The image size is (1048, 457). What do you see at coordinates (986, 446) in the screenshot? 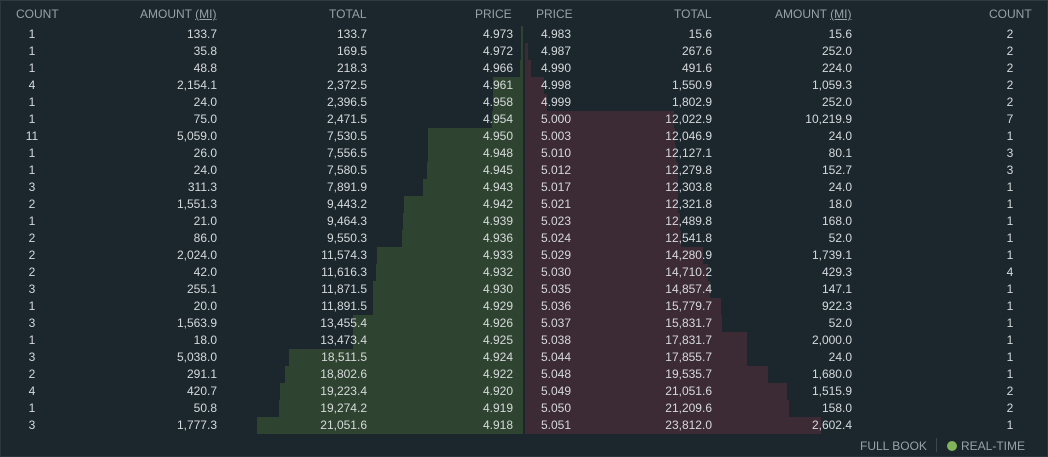
I see `real-time-toggle: REAL-TIME` at bounding box center [986, 446].